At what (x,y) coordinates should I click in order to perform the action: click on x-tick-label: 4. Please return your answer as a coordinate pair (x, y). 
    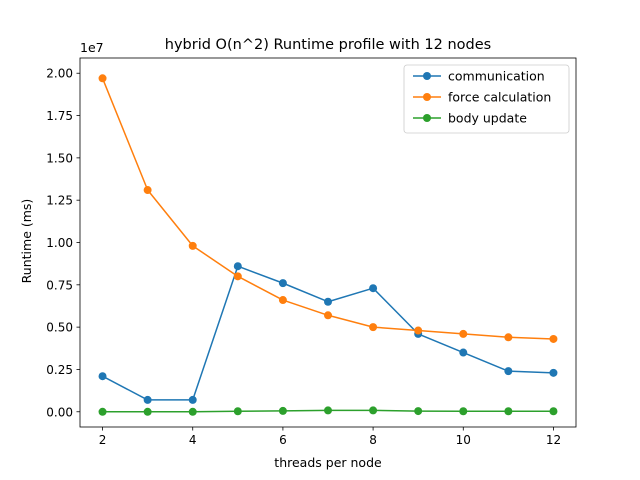
    Looking at the image, I should click on (193, 440).